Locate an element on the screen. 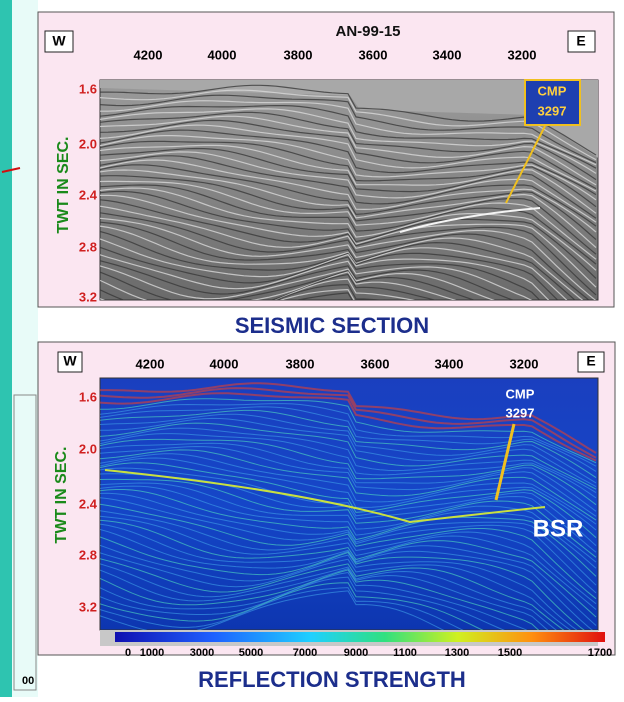  colorbar-tick-label: 1500 is located at coordinates (510, 653).